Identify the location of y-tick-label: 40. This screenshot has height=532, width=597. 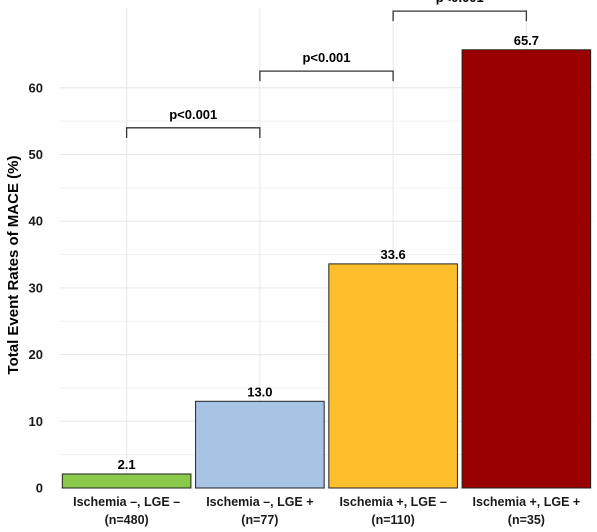
(36, 221).